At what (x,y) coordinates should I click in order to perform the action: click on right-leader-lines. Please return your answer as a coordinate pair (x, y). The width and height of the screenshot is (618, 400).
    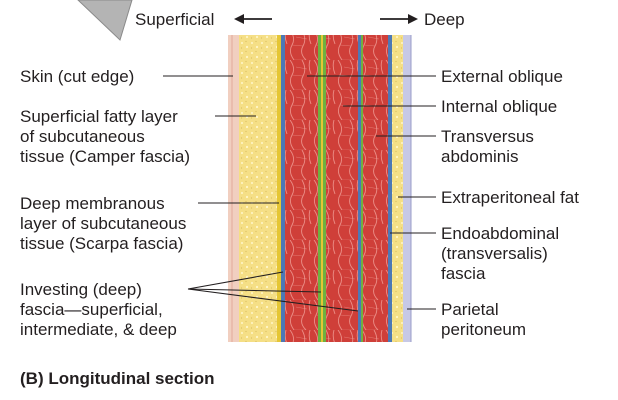
    Looking at the image, I should click on (371, 192).